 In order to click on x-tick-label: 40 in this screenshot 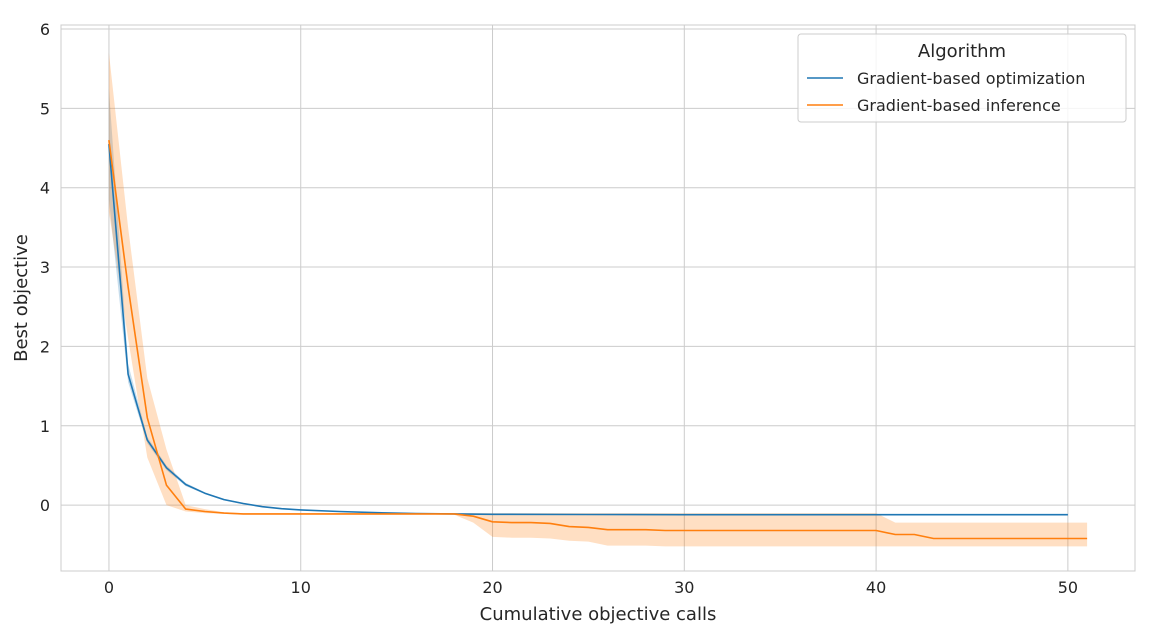, I will do `click(876, 587)`.